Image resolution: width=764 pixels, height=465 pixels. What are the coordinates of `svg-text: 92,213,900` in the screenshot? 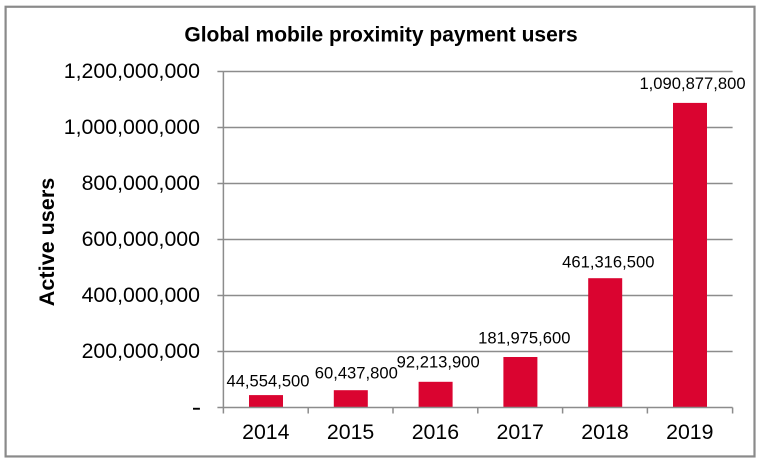 It's located at (438, 361).